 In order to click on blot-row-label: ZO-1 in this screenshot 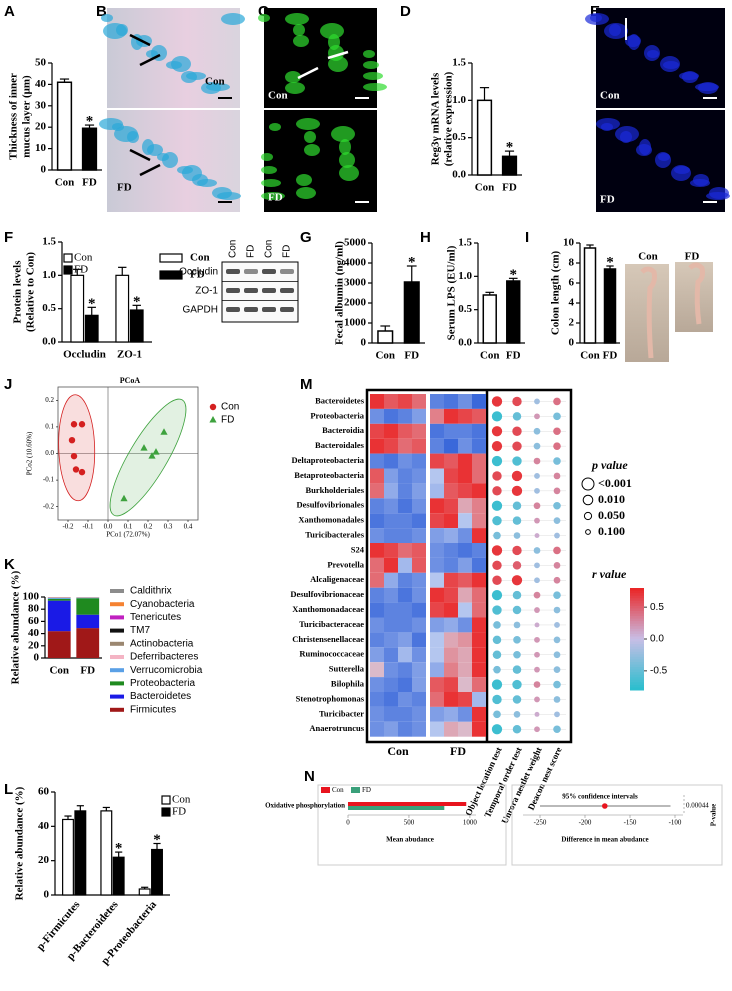, I will do `click(206, 291)`.